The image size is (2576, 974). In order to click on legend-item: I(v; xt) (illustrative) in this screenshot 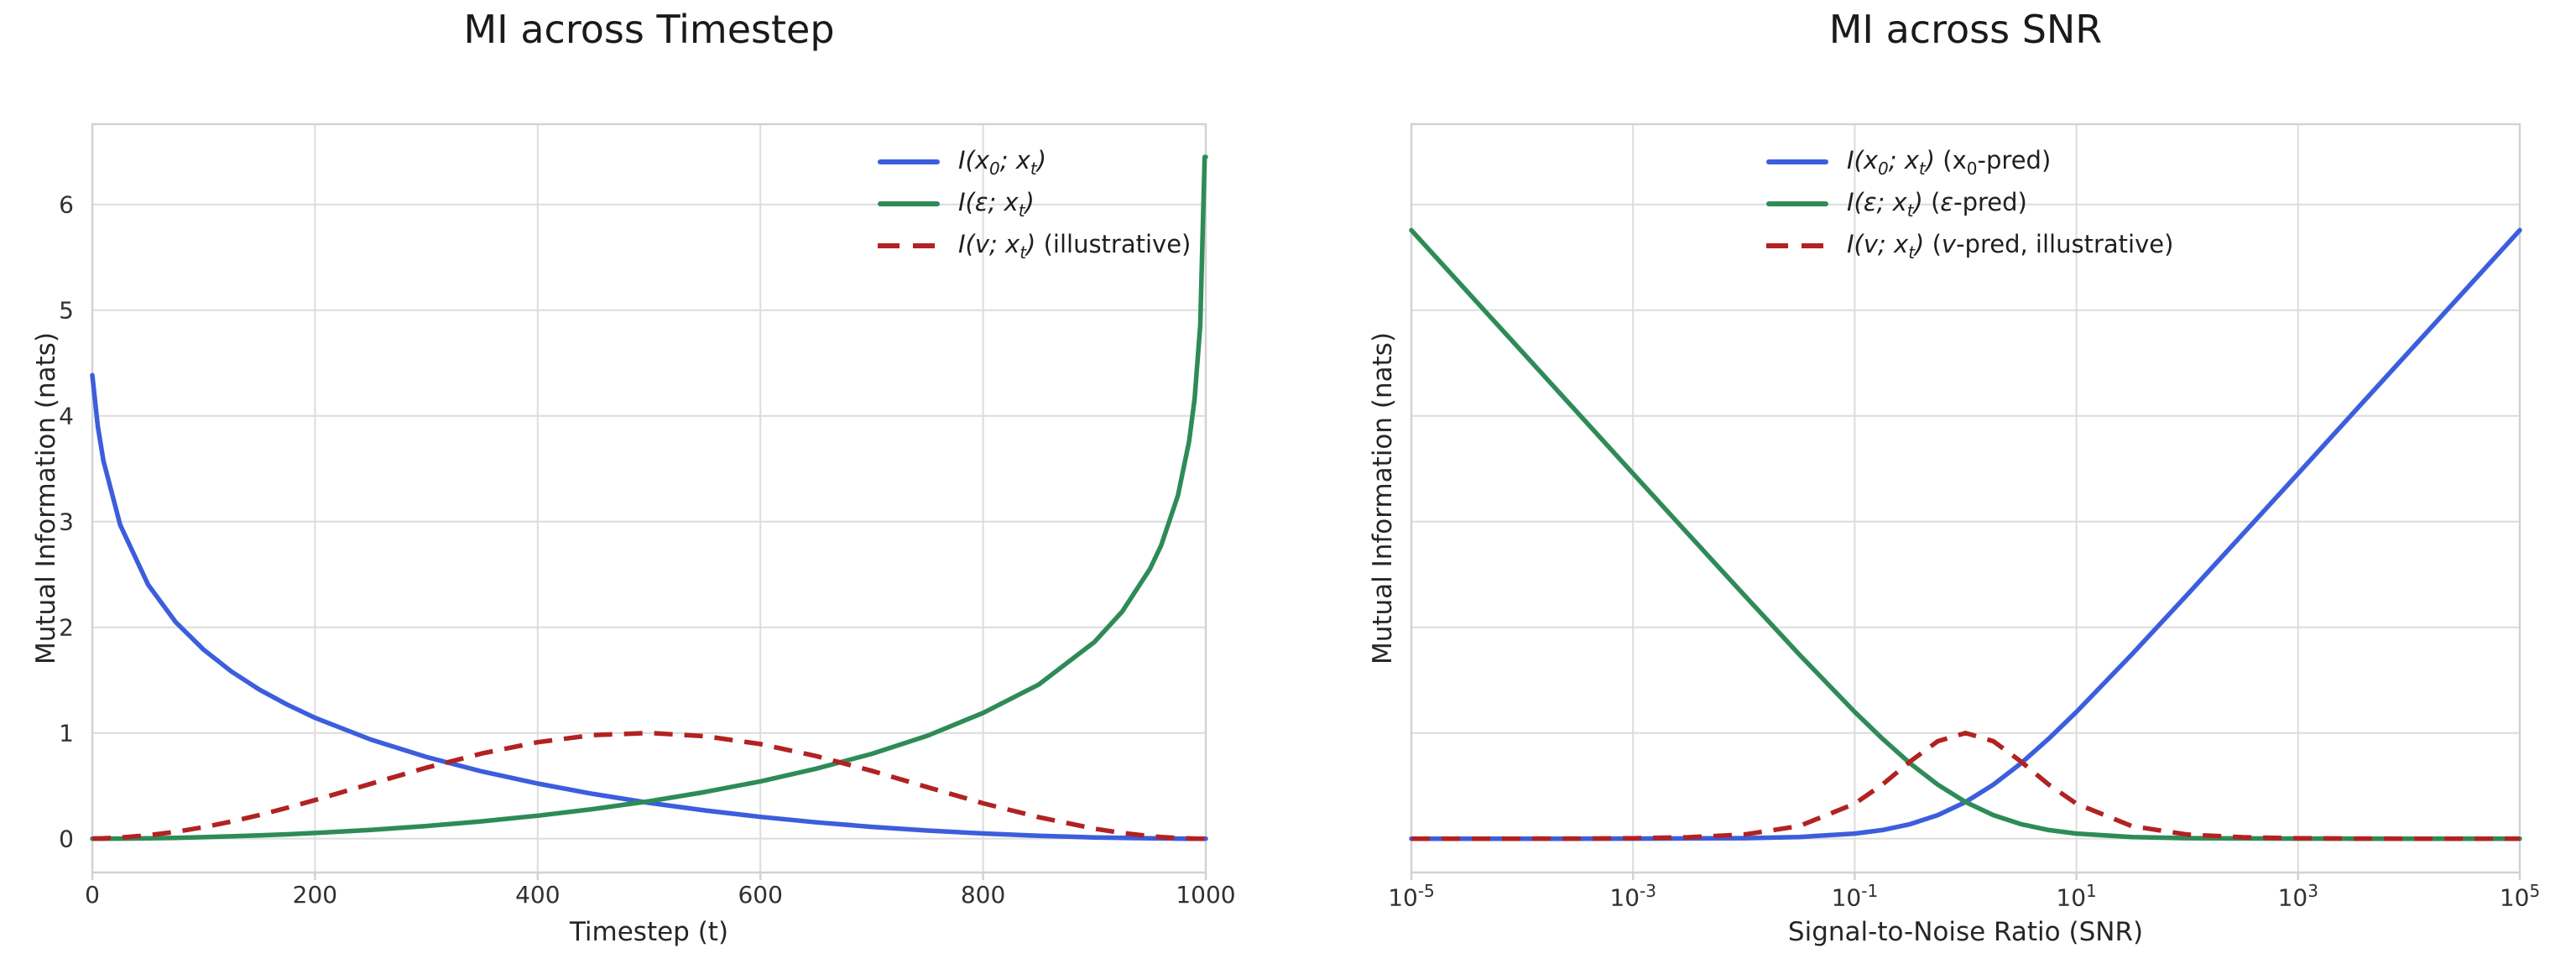, I will do `click(1034, 246)`.